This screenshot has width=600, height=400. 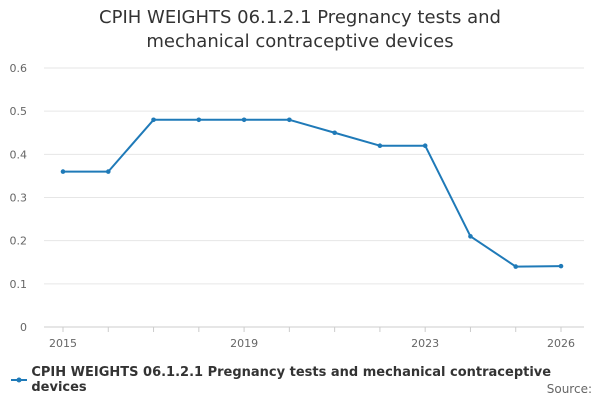 I want to click on y-tick-label: 0, so click(x=23, y=327).